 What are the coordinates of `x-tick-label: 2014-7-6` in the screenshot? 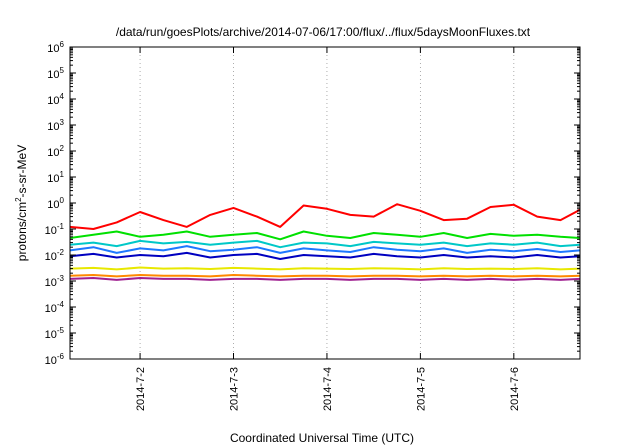 It's located at (515, 389).